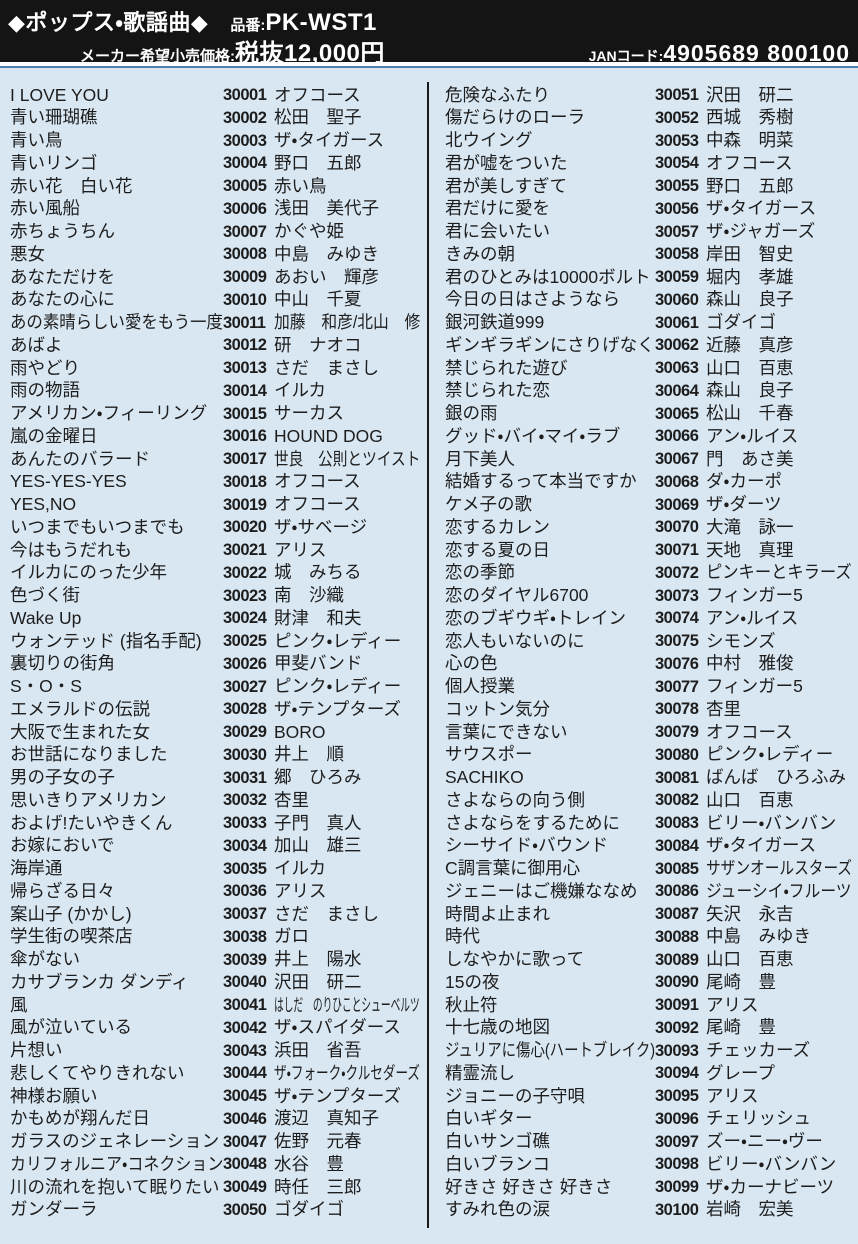 This screenshot has width=858, height=1244. Describe the element at coordinates (677, 459) in the screenshot. I see `song-number: 30067` at that location.